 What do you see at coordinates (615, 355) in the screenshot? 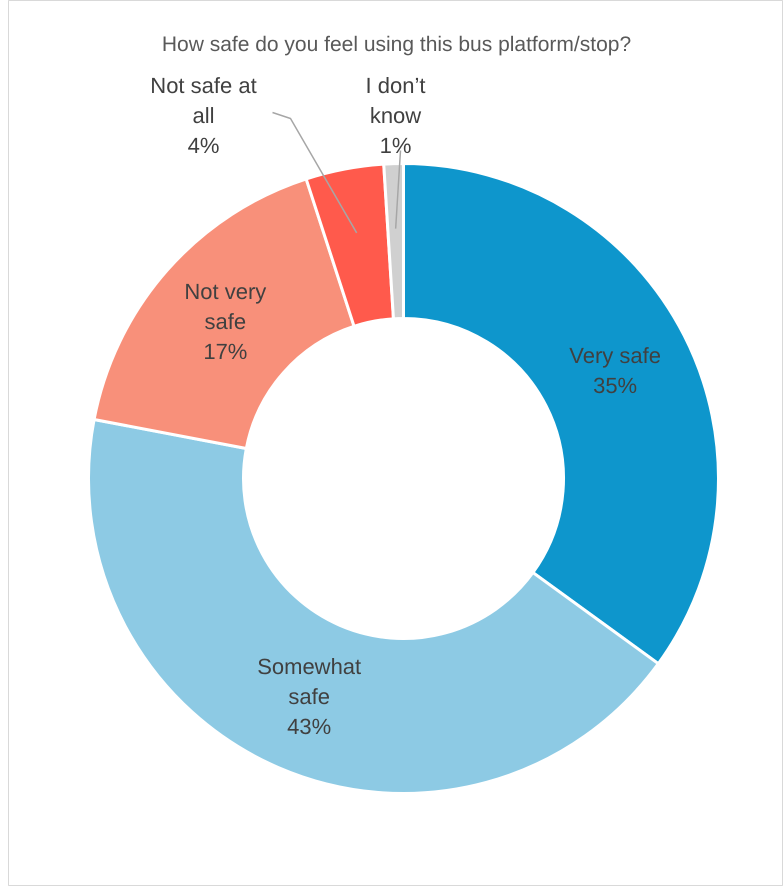
I see `slice-label: Very safe` at bounding box center [615, 355].